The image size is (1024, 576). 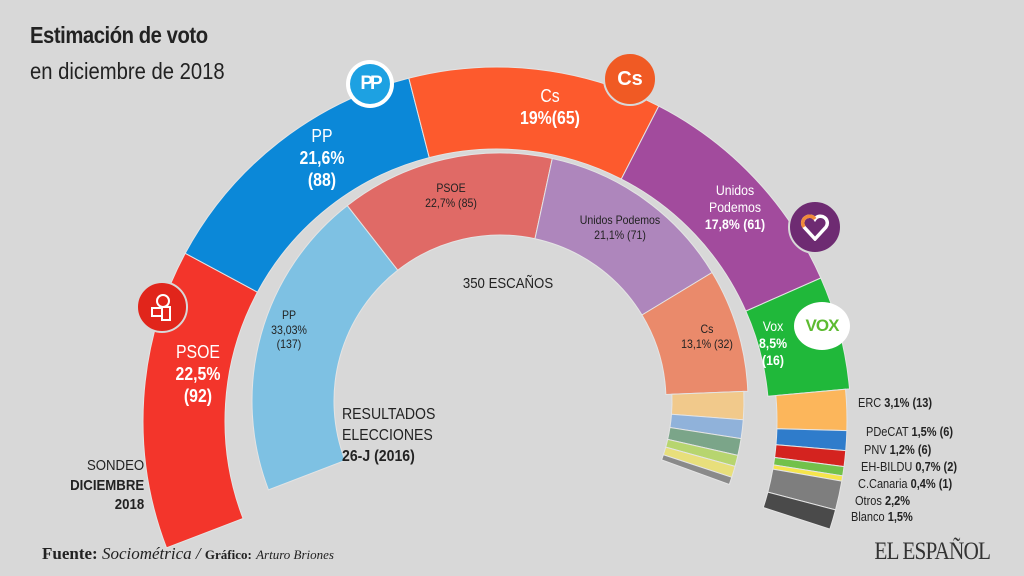 What do you see at coordinates (162, 307) in the screenshot?
I see `psoe-logo-icon` at bounding box center [162, 307].